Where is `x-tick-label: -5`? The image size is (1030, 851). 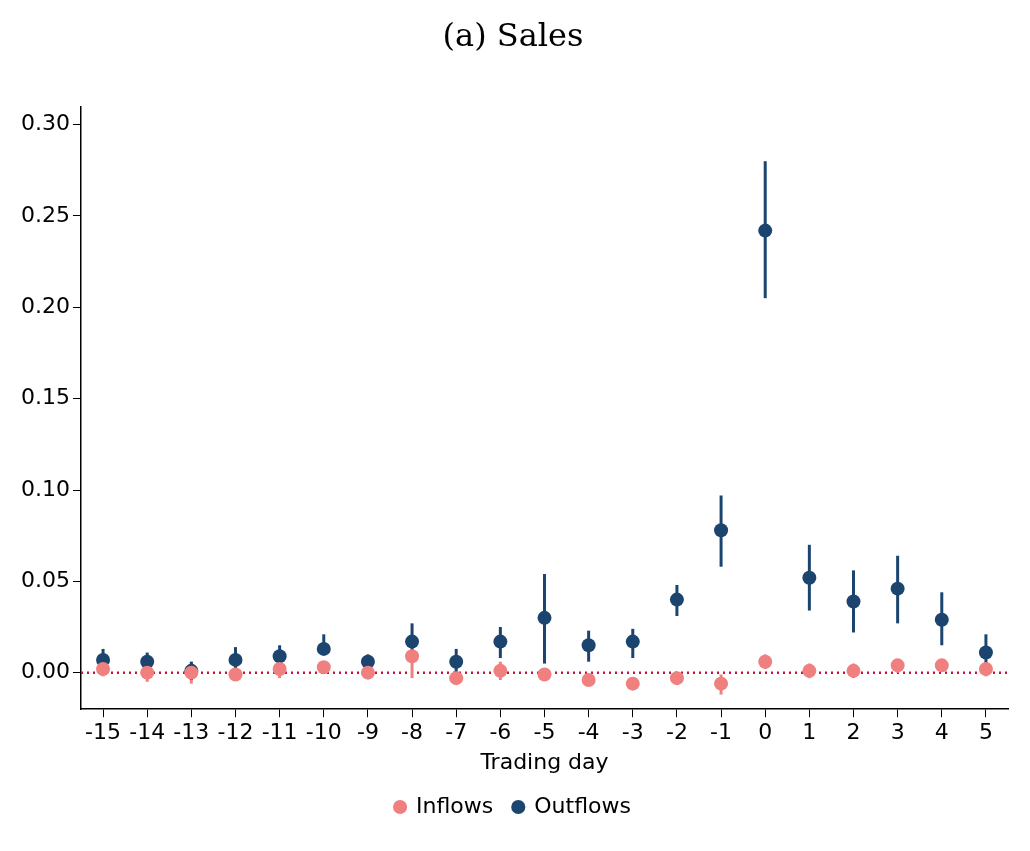
x-tick-label: -5 is located at coordinates (544, 732).